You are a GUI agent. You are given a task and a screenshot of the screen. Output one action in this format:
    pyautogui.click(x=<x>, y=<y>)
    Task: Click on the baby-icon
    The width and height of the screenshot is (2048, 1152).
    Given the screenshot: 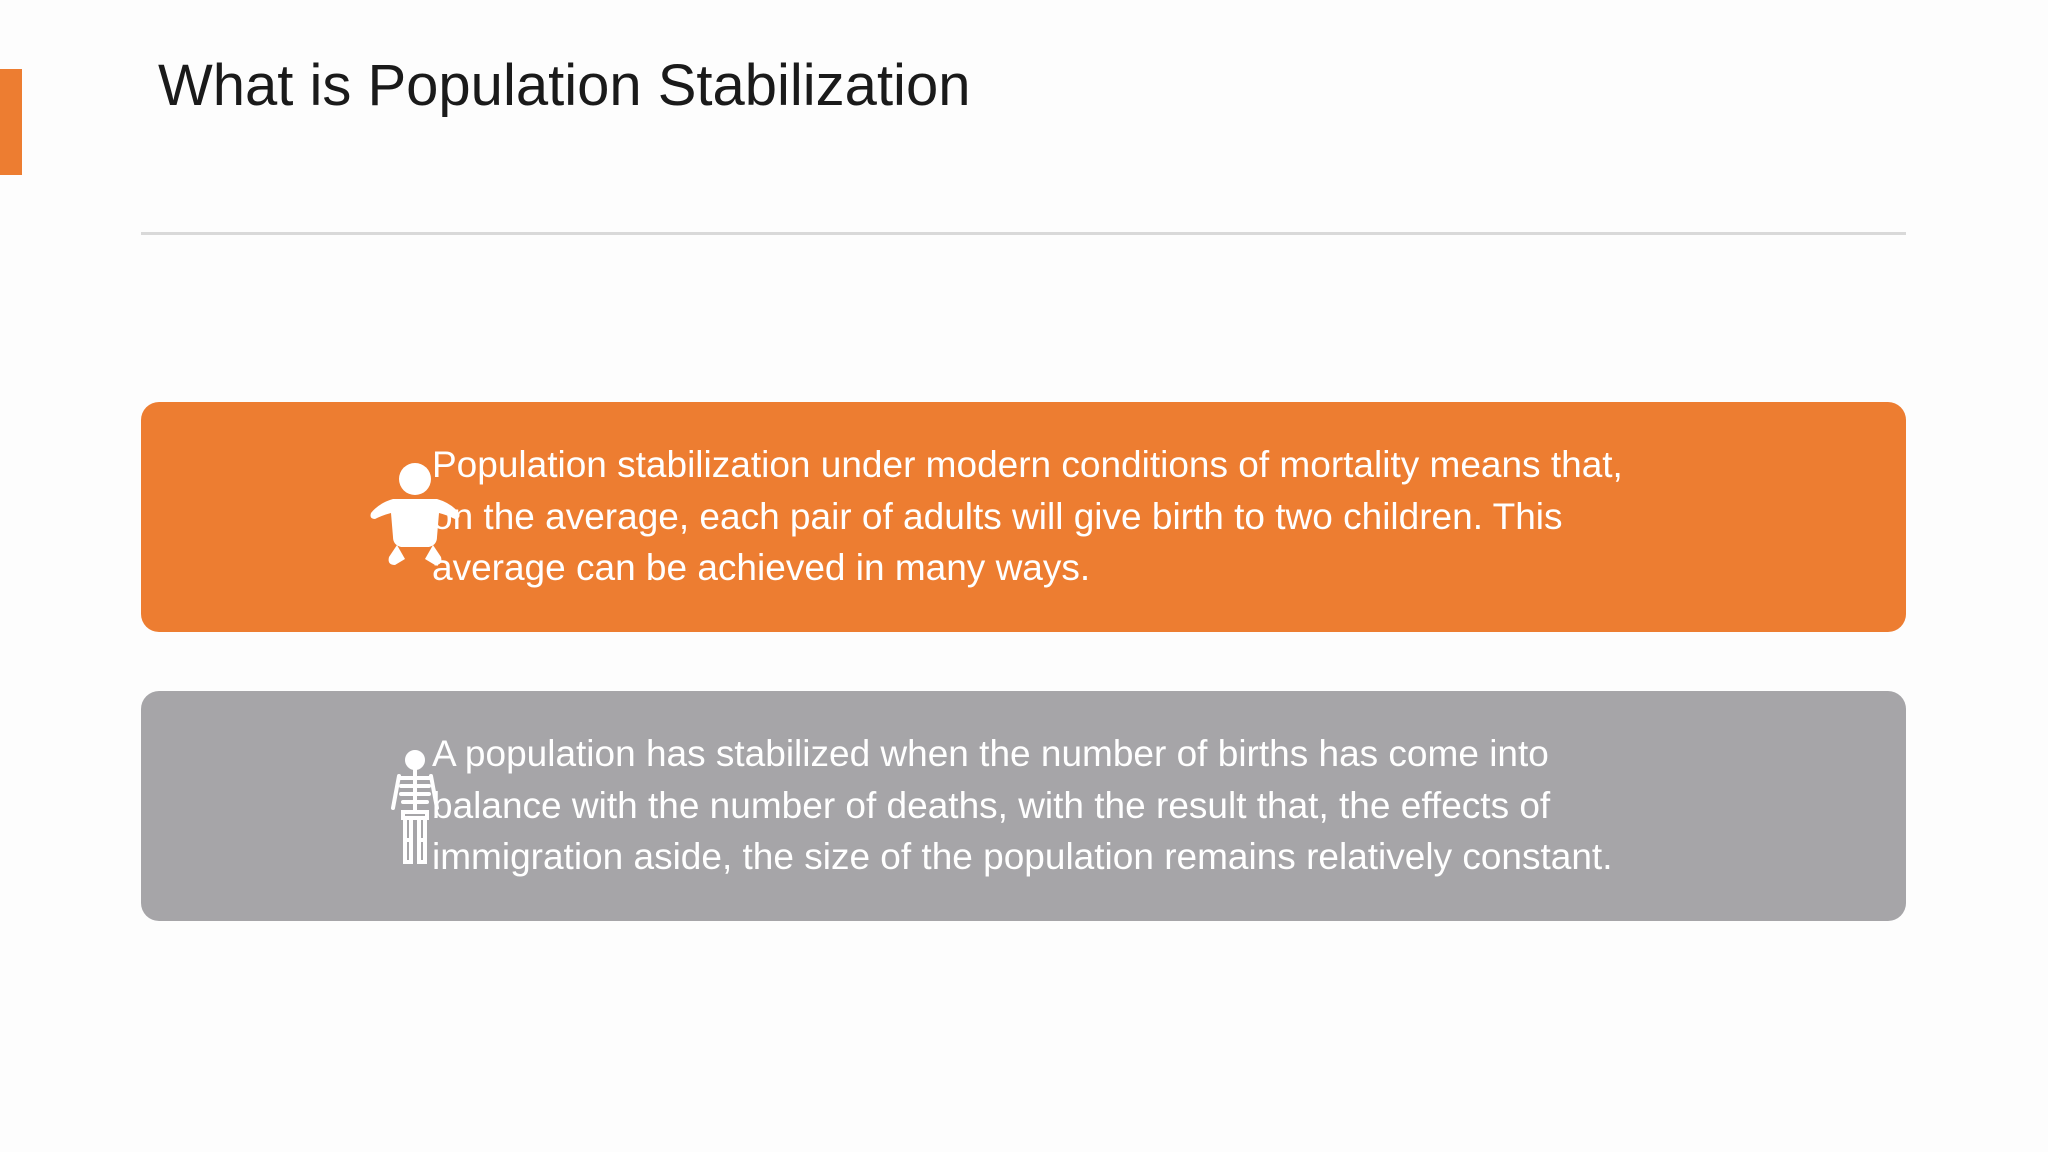 What is the action you would take?
    pyautogui.click(x=415, y=514)
    